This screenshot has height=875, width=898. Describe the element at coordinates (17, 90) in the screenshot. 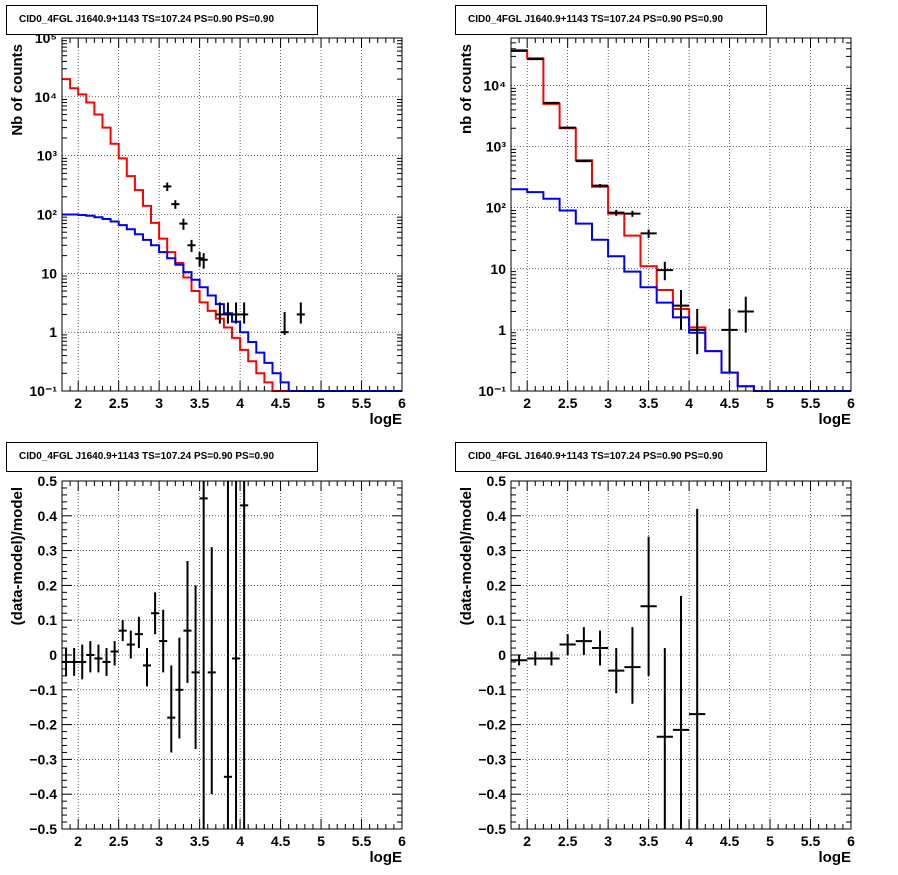

I see `y-axis-title: Nb of counts` at that location.